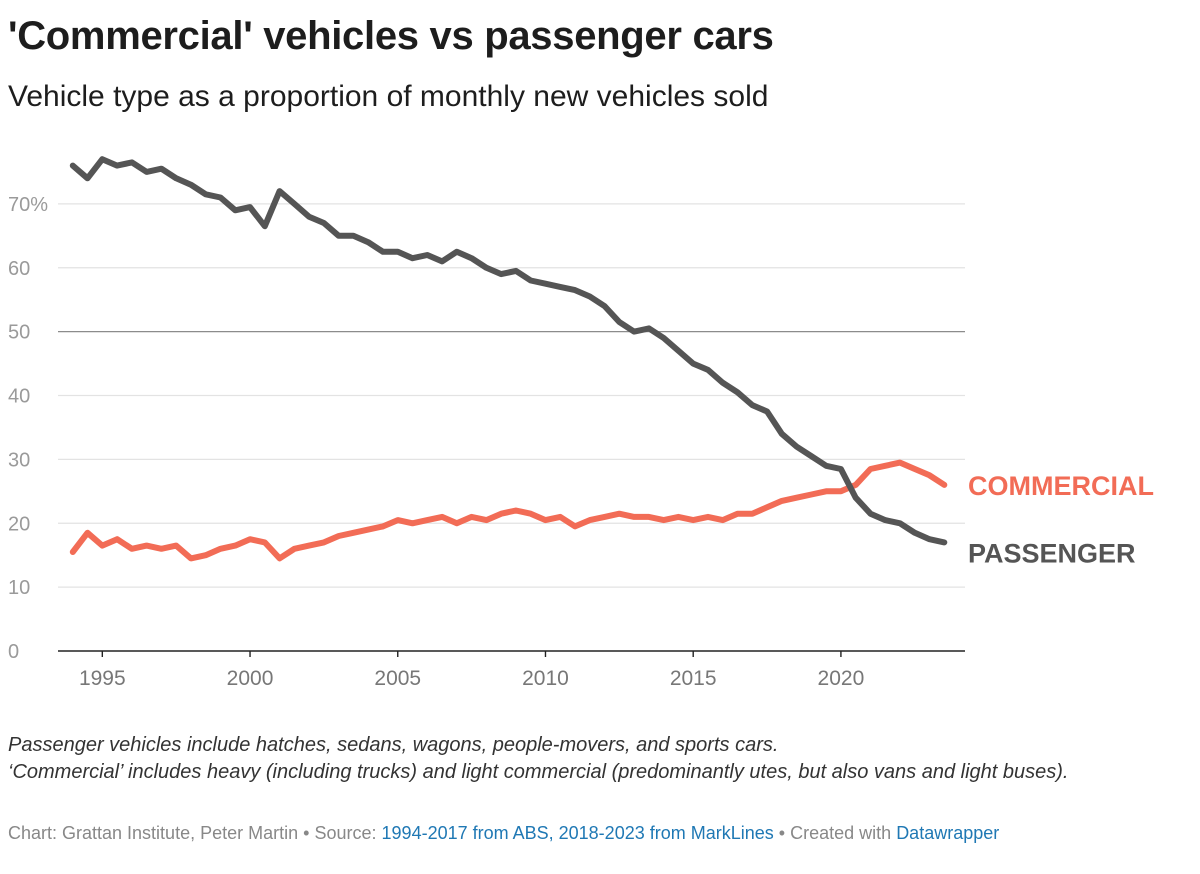 This screenshot has height=874, width=1200. I want to click on y-tick-label: 50, so click(19, 333).